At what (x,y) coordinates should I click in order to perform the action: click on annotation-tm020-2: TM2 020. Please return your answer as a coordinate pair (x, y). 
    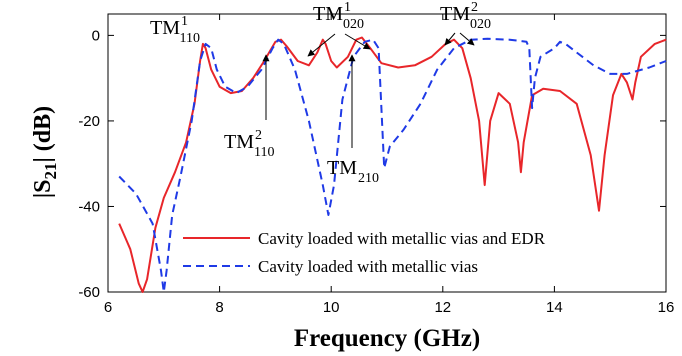
    Looking at the image, I should click on (465, 16).